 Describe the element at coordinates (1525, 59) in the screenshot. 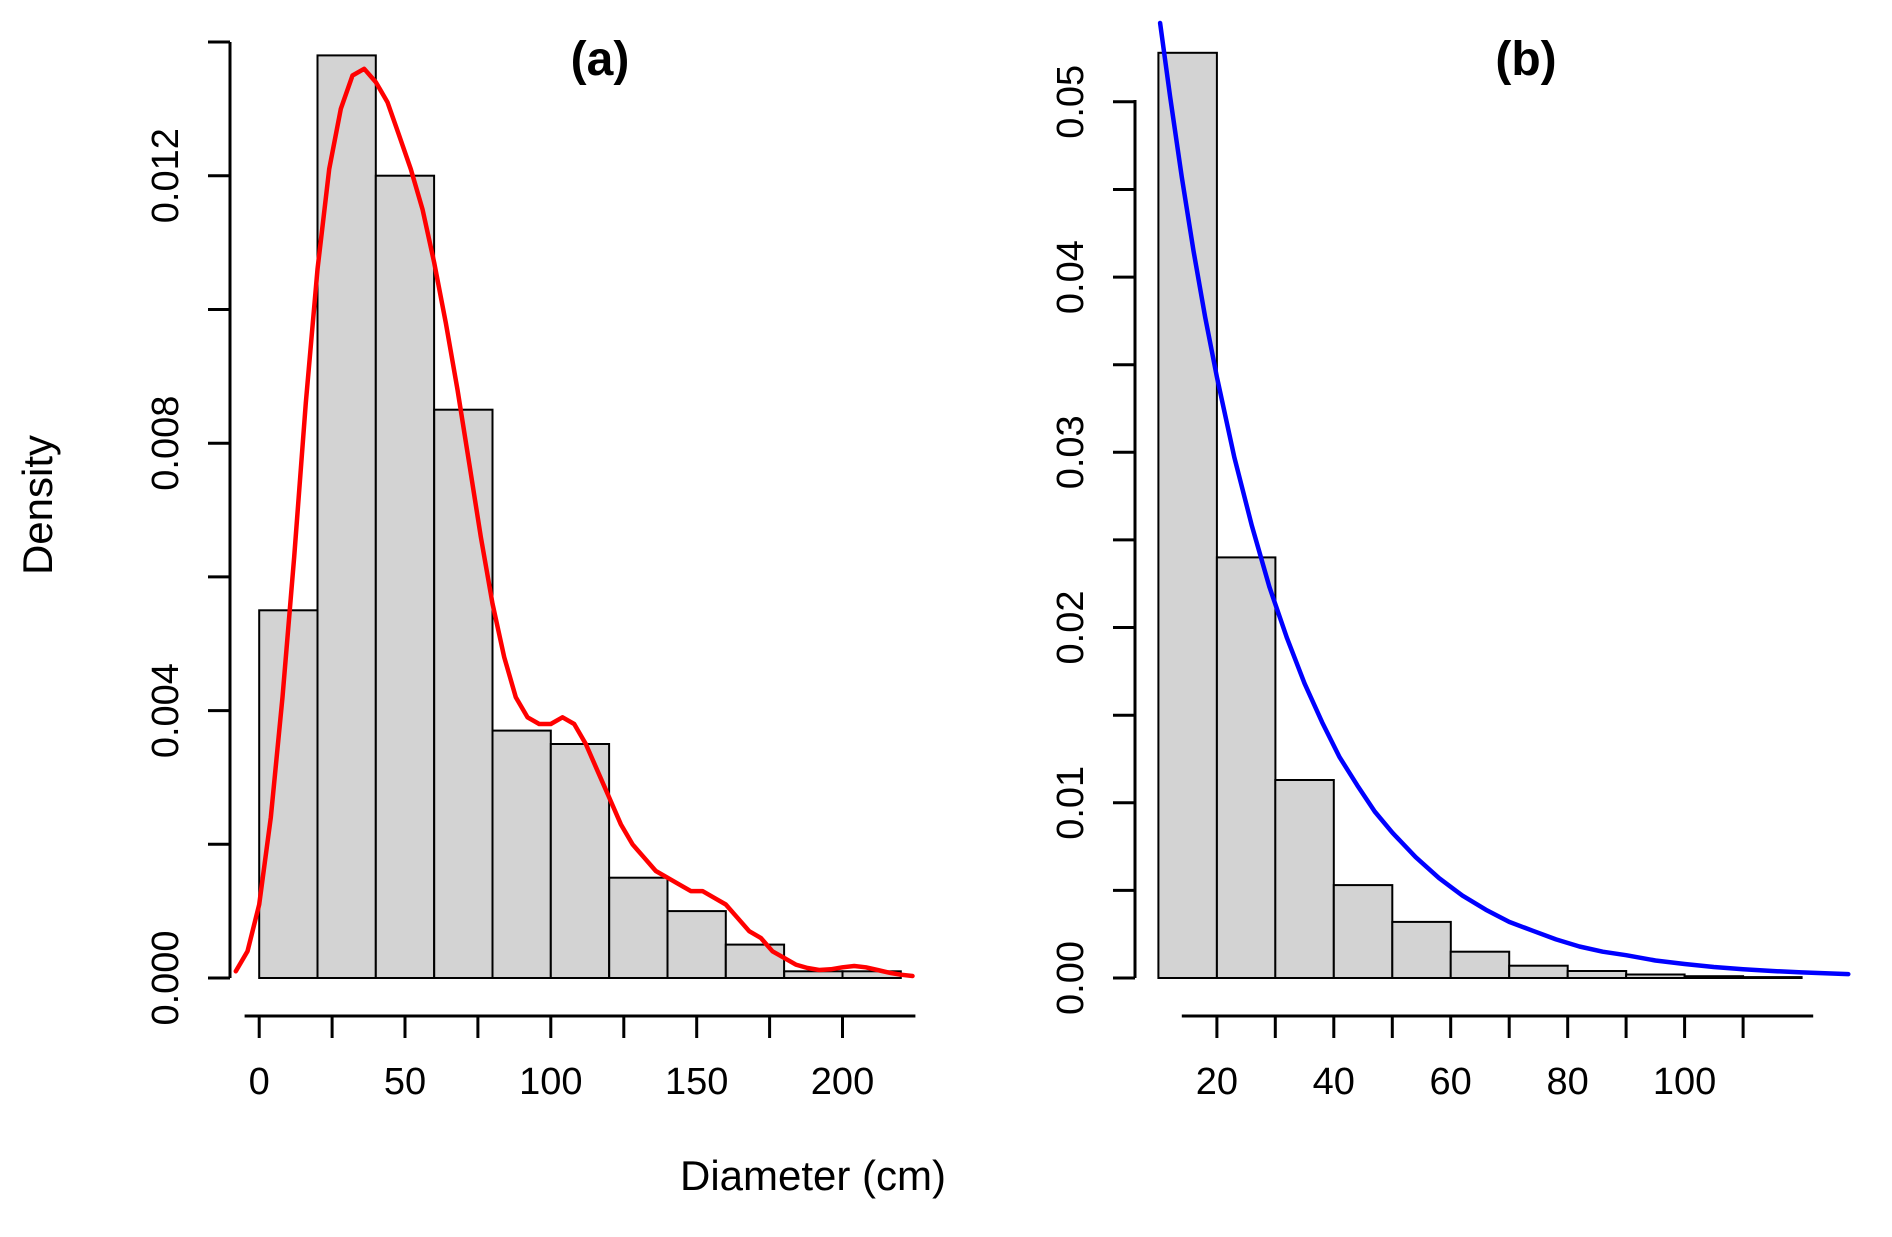

I see `panel-b-title: (b)` at that location.